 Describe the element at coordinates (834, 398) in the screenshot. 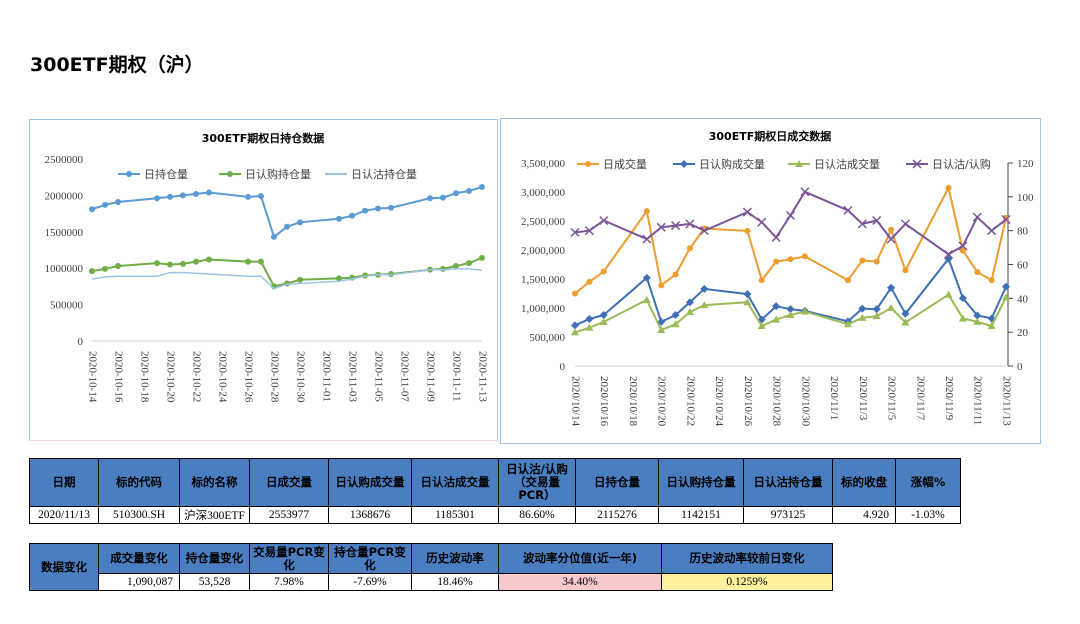

I see `x-tick-label: 2020/11/1` at that location.